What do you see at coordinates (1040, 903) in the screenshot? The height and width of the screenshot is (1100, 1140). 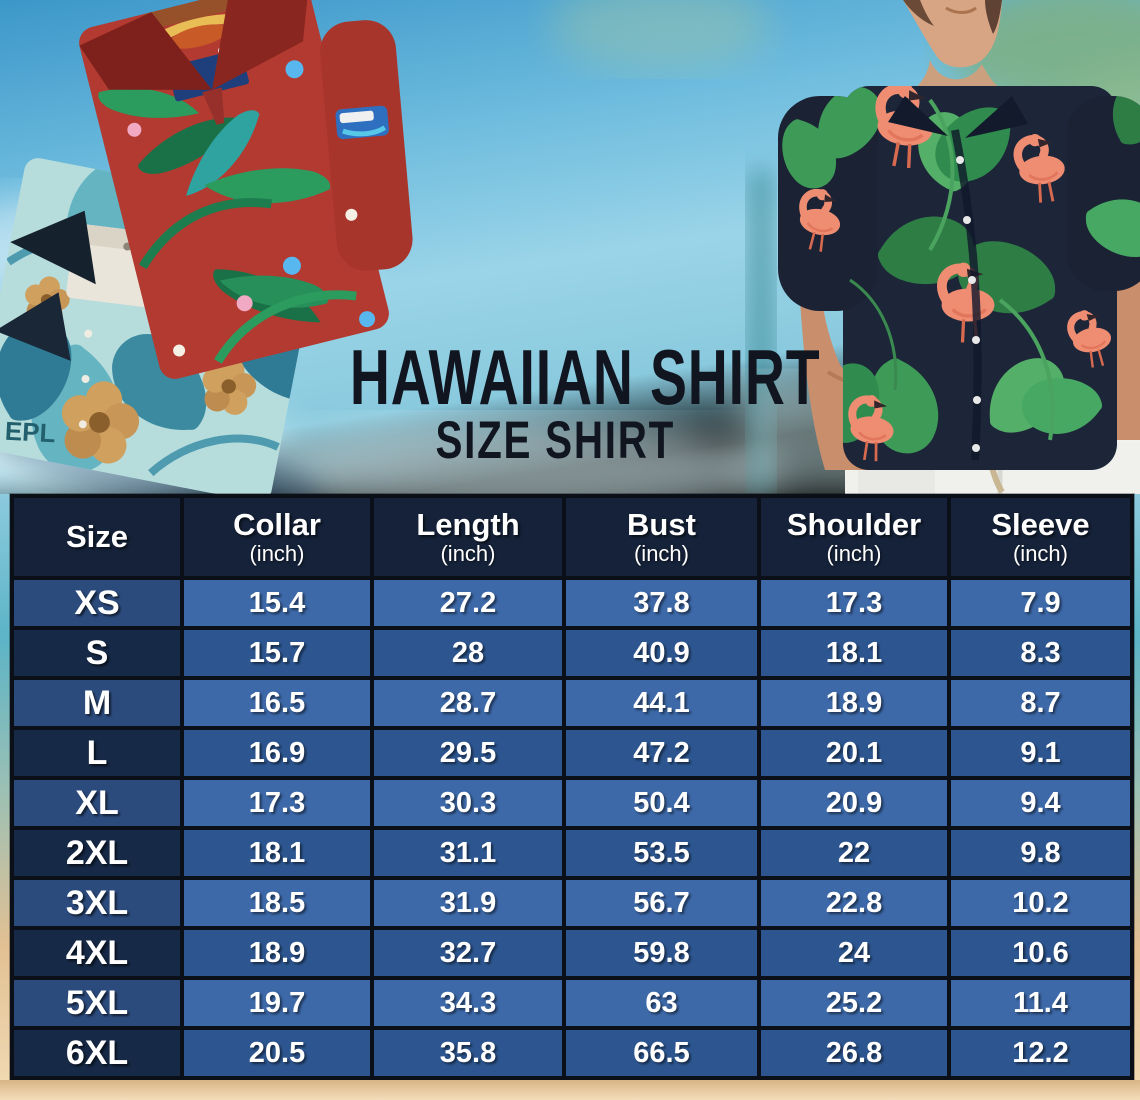 I see `table-cell: 10.2` at bounding box center [1040, 903].